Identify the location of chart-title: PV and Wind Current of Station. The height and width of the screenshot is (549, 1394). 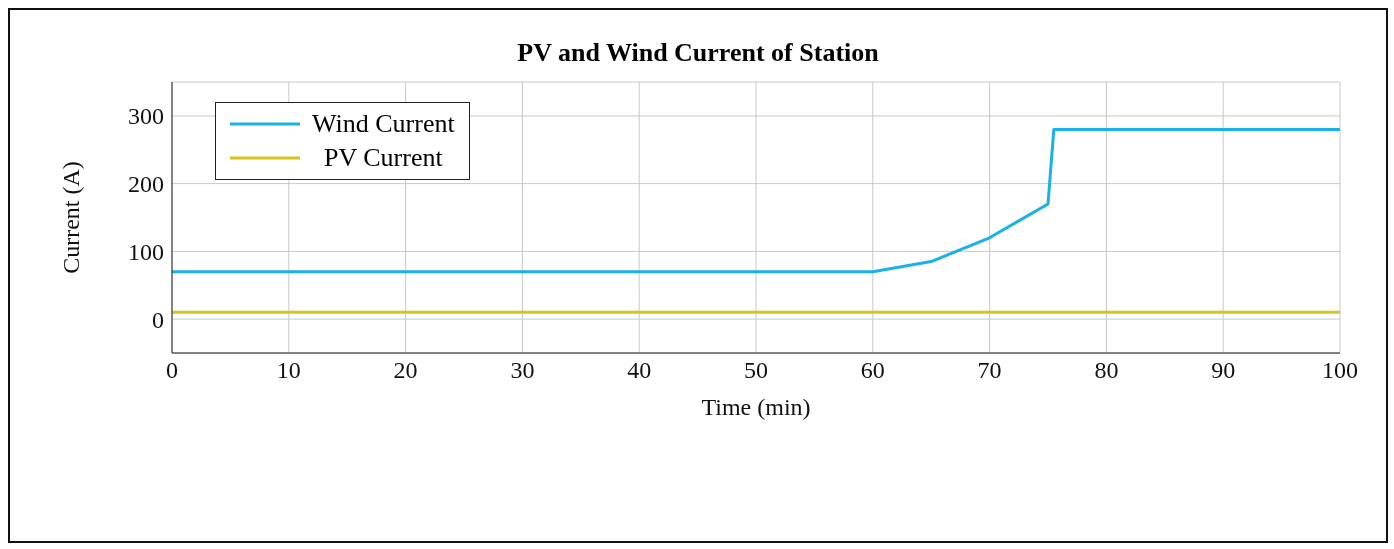
(698, 53).